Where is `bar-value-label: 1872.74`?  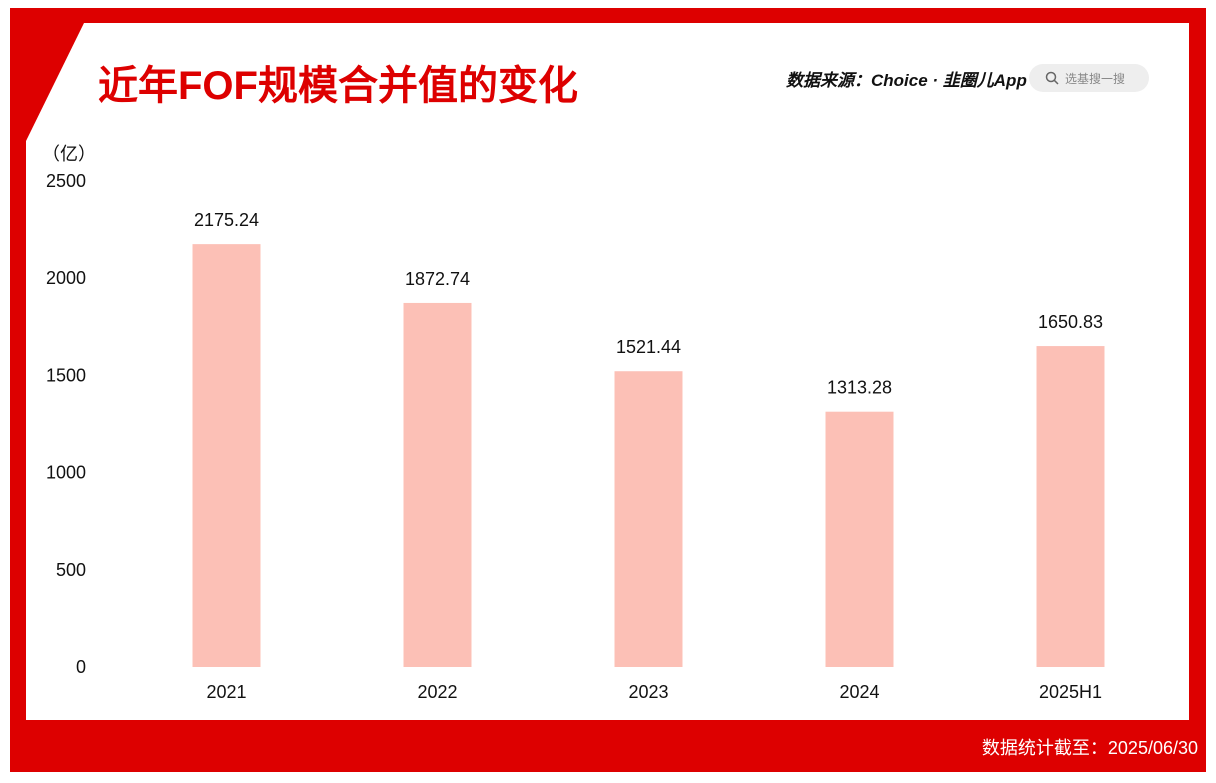 bar-value-label: 1872.74 is located at coordinates (437, 279).